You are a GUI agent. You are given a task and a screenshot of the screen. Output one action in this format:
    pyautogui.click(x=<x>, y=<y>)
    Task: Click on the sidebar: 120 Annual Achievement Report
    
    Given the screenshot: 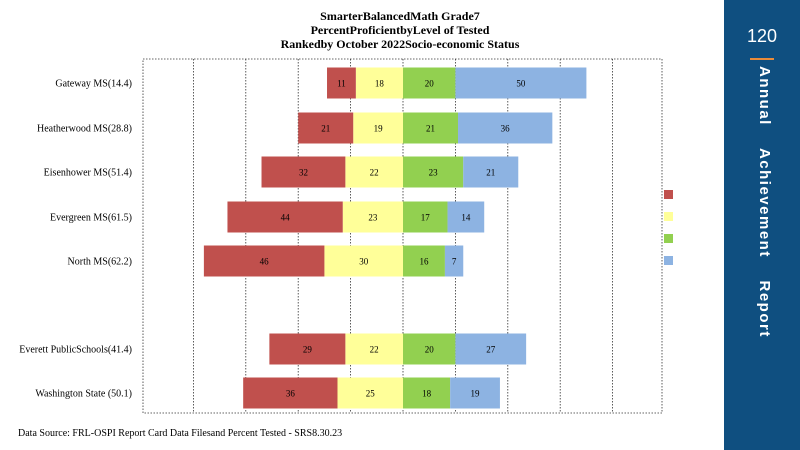 What is the action you would take?
    pyautogui.click(x=762, y=225)
    